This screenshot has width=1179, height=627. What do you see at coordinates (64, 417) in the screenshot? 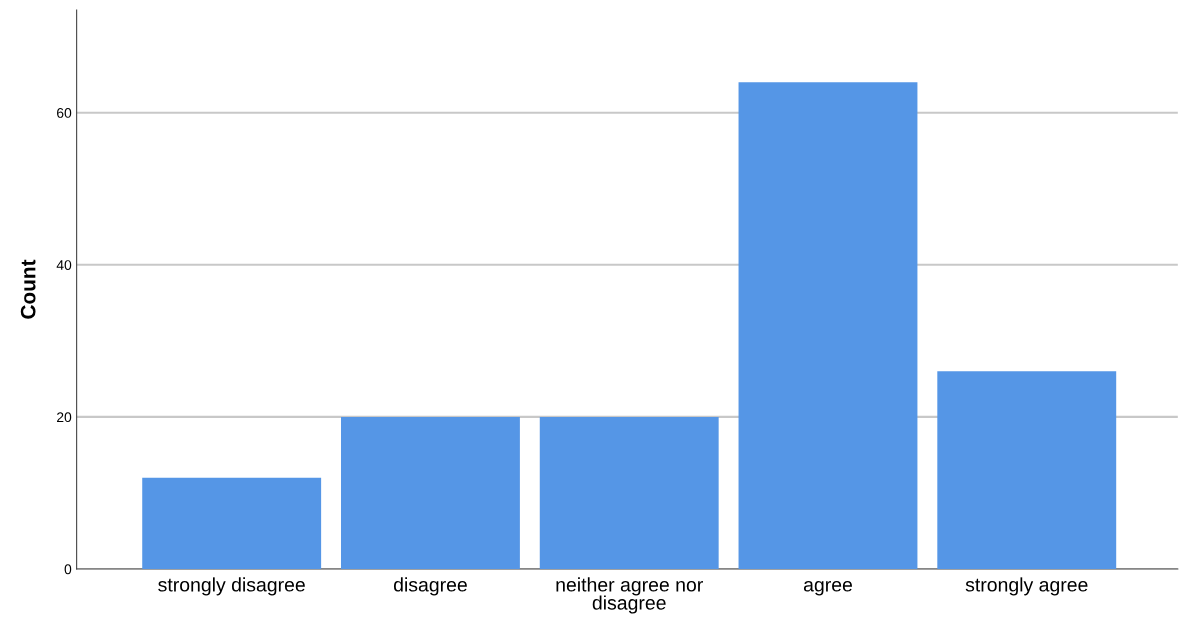
I see `y-tick-label: 20` at bounding box center [64, 417].